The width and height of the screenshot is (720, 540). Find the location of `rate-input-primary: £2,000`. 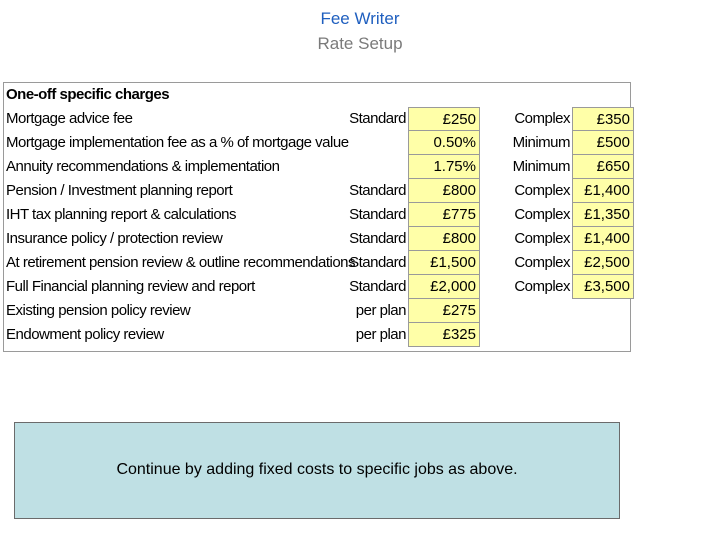

rate-input-primary: £2,000 is located at coordinates (444, 287).